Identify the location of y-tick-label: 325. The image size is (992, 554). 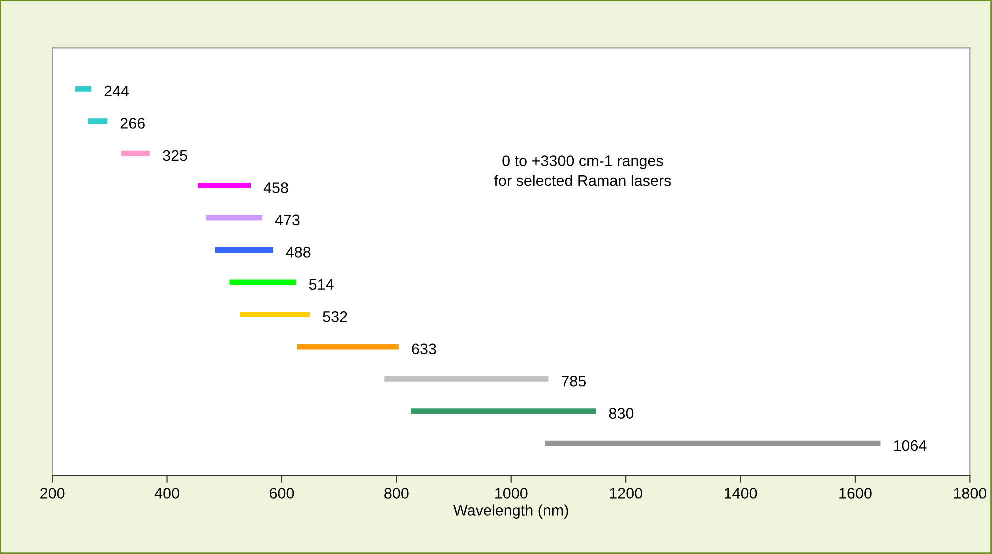
(175, 156).